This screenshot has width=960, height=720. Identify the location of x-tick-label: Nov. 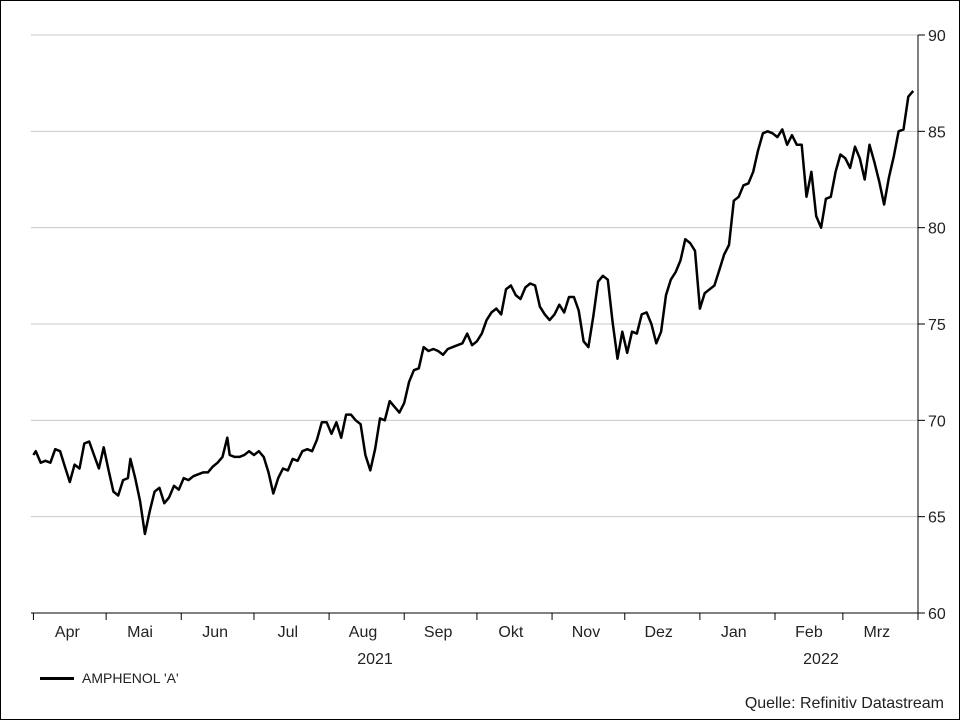
(586, 632).